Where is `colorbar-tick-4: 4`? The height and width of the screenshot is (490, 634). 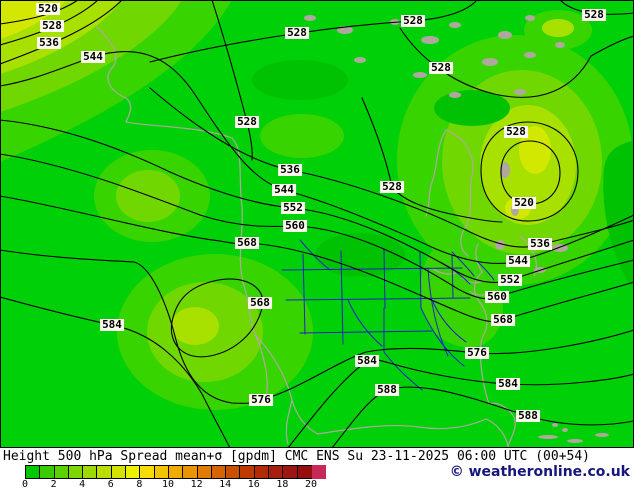 colorbar-tick-4: 4 is located at coordinates (82, 484).